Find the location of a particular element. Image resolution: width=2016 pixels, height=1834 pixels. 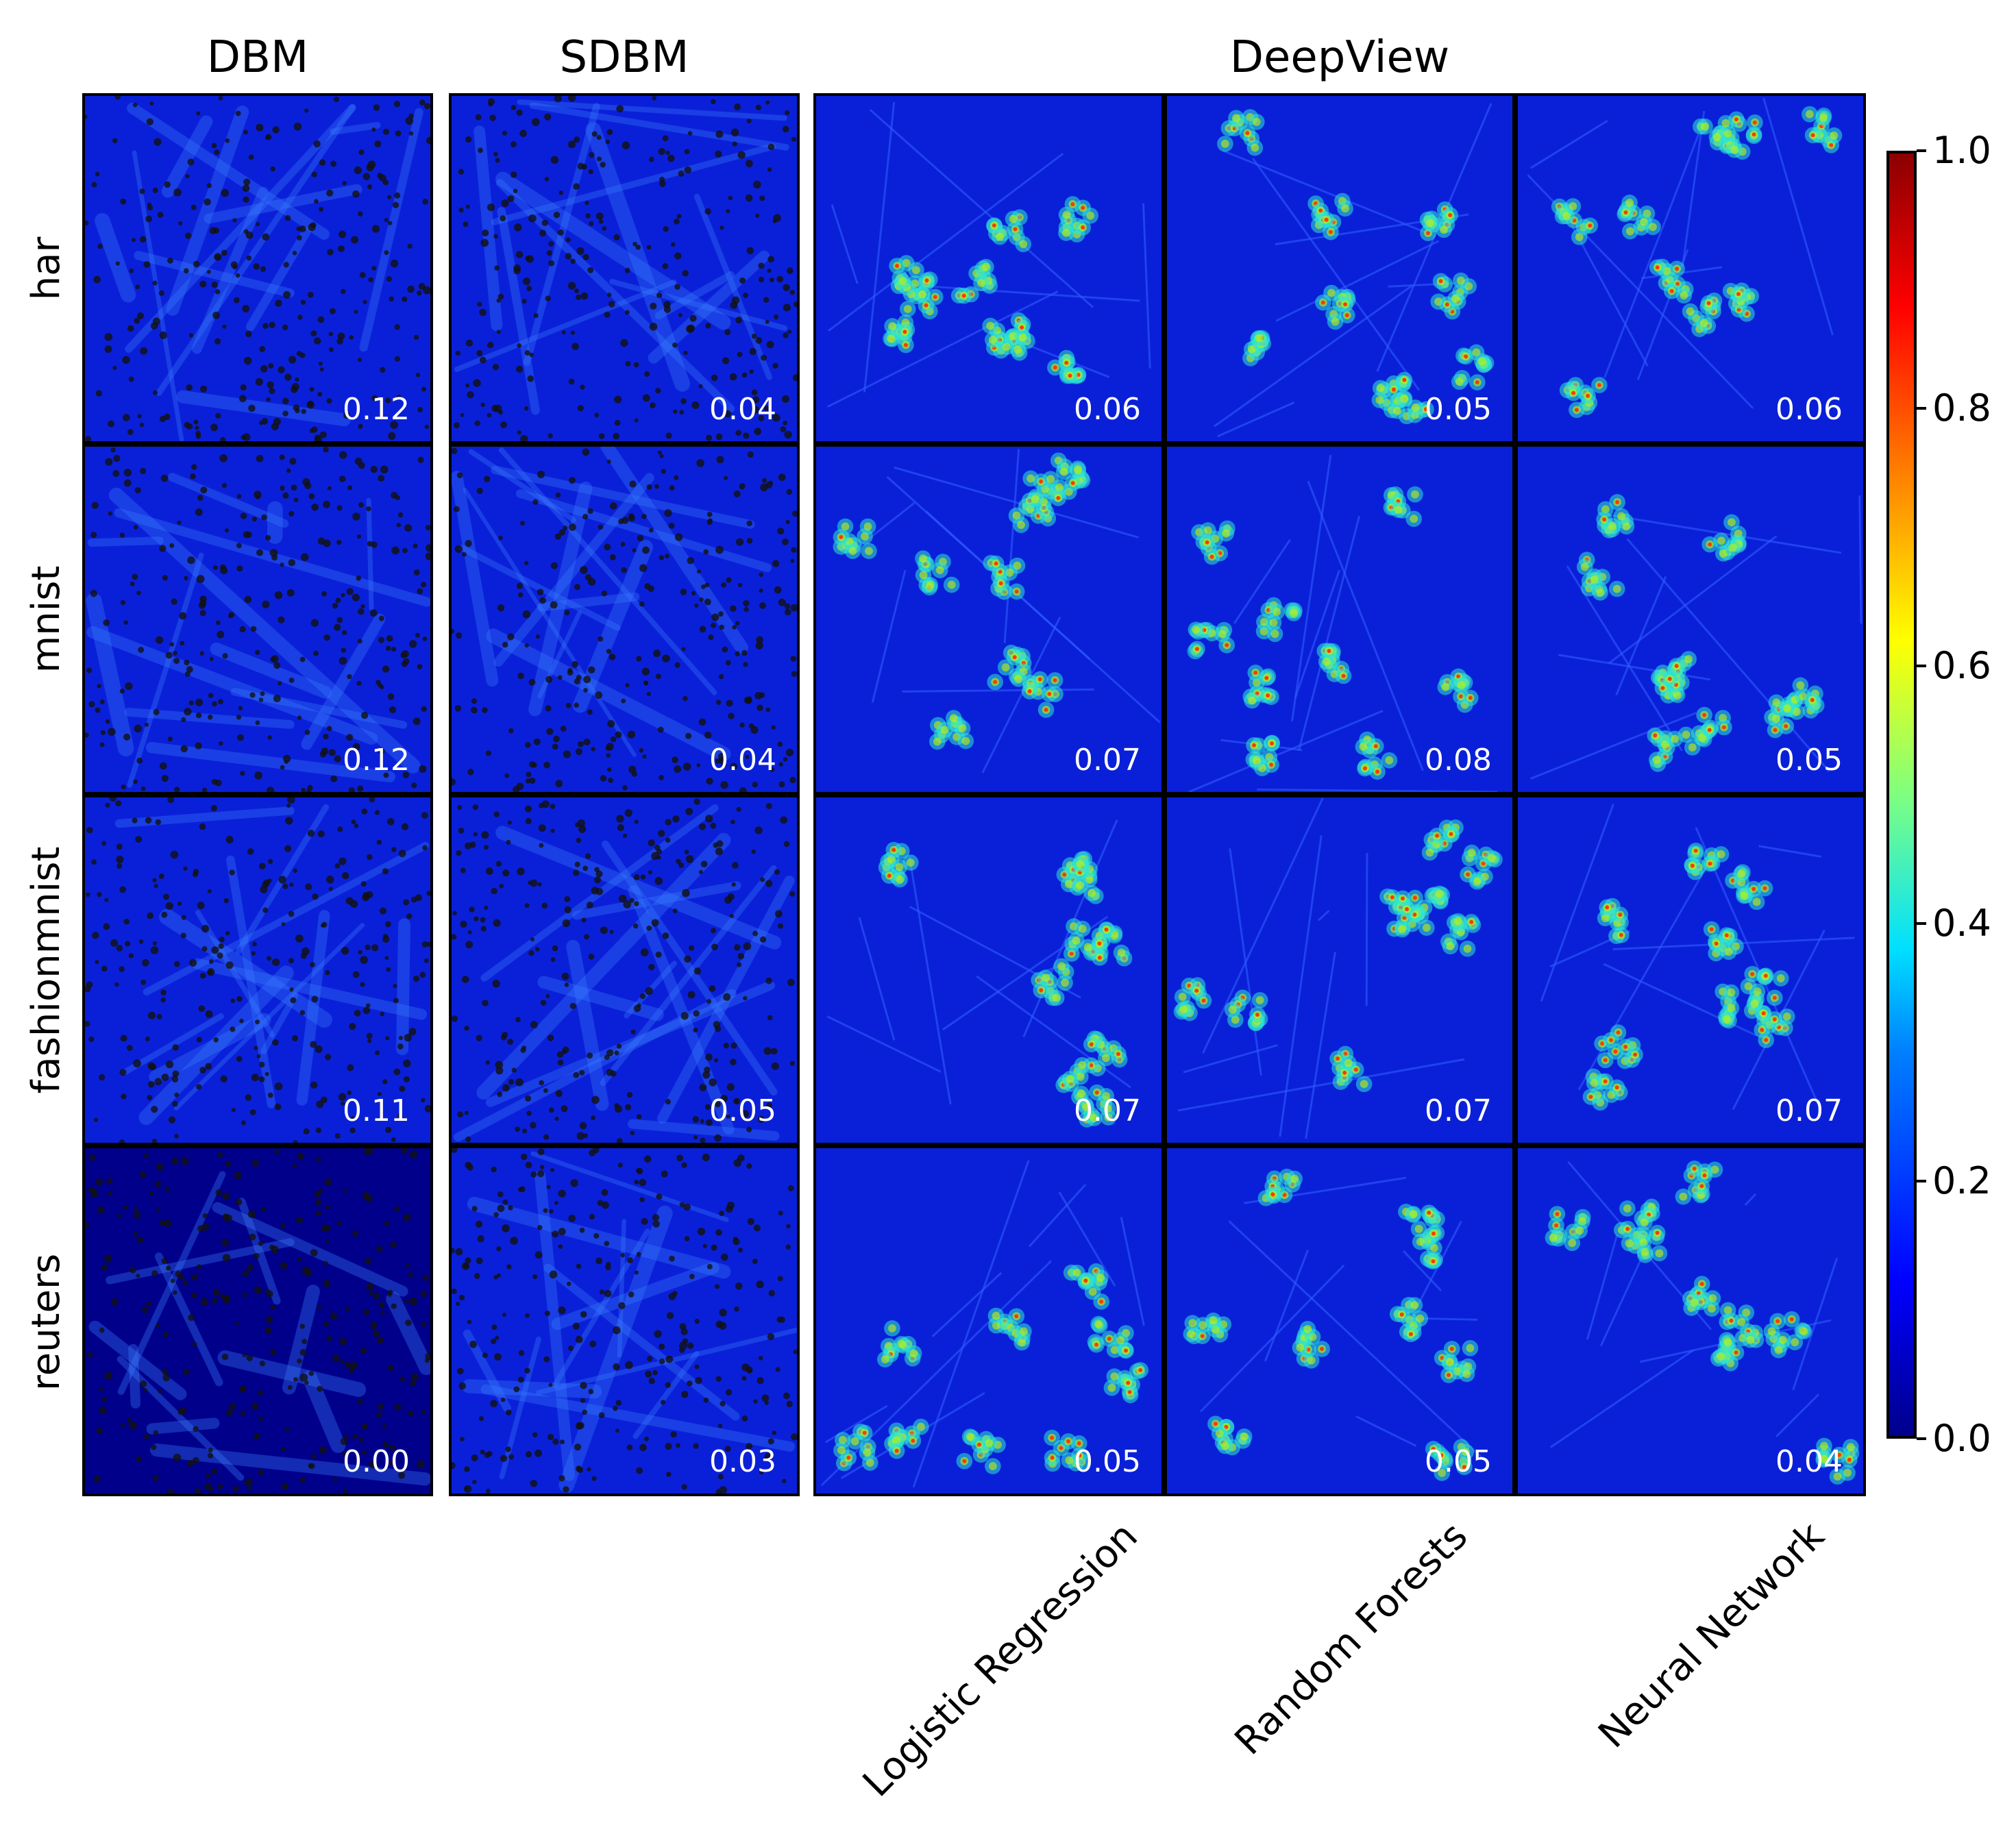

group-title-sdbm: SDBM is located at coordinates (624, 58).